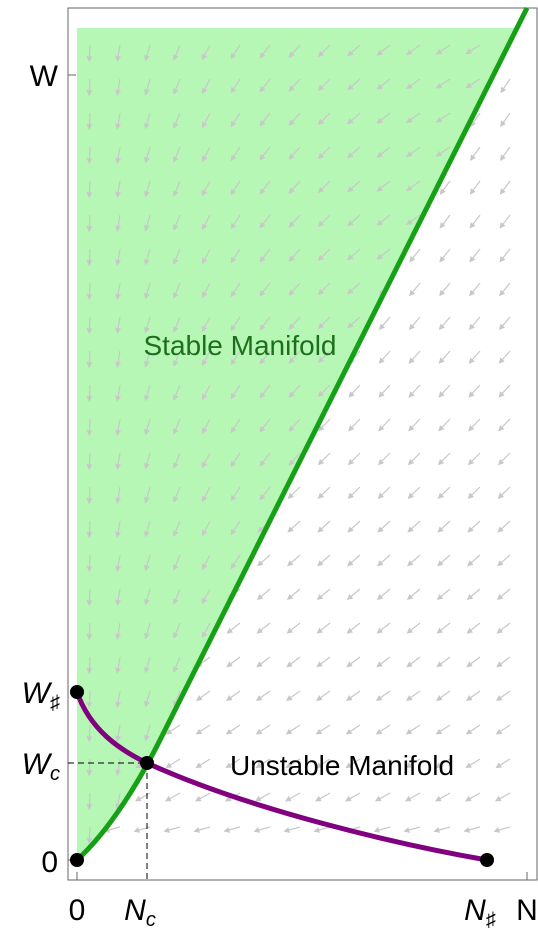 The image size is (538, 931). What do you see at coordinates (41, 695) in the screenshot?
I see `y-label: W♯` at bounding box center [41, 695].